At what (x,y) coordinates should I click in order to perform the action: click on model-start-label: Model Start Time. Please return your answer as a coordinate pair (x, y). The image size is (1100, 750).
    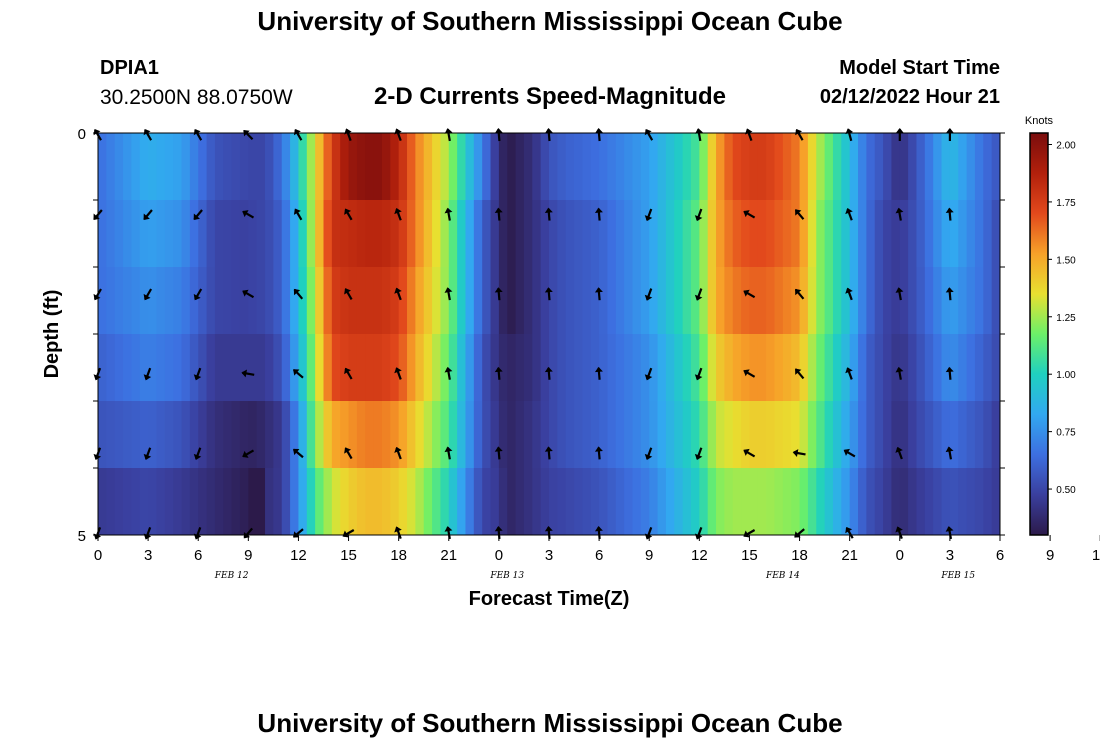
    Looking at the image, I should click on (919, 68).